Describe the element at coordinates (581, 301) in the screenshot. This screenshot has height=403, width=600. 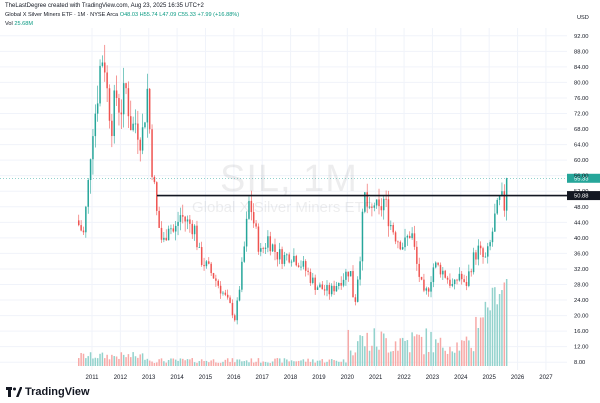
I see `y-tick-label: 24.00` at that location.